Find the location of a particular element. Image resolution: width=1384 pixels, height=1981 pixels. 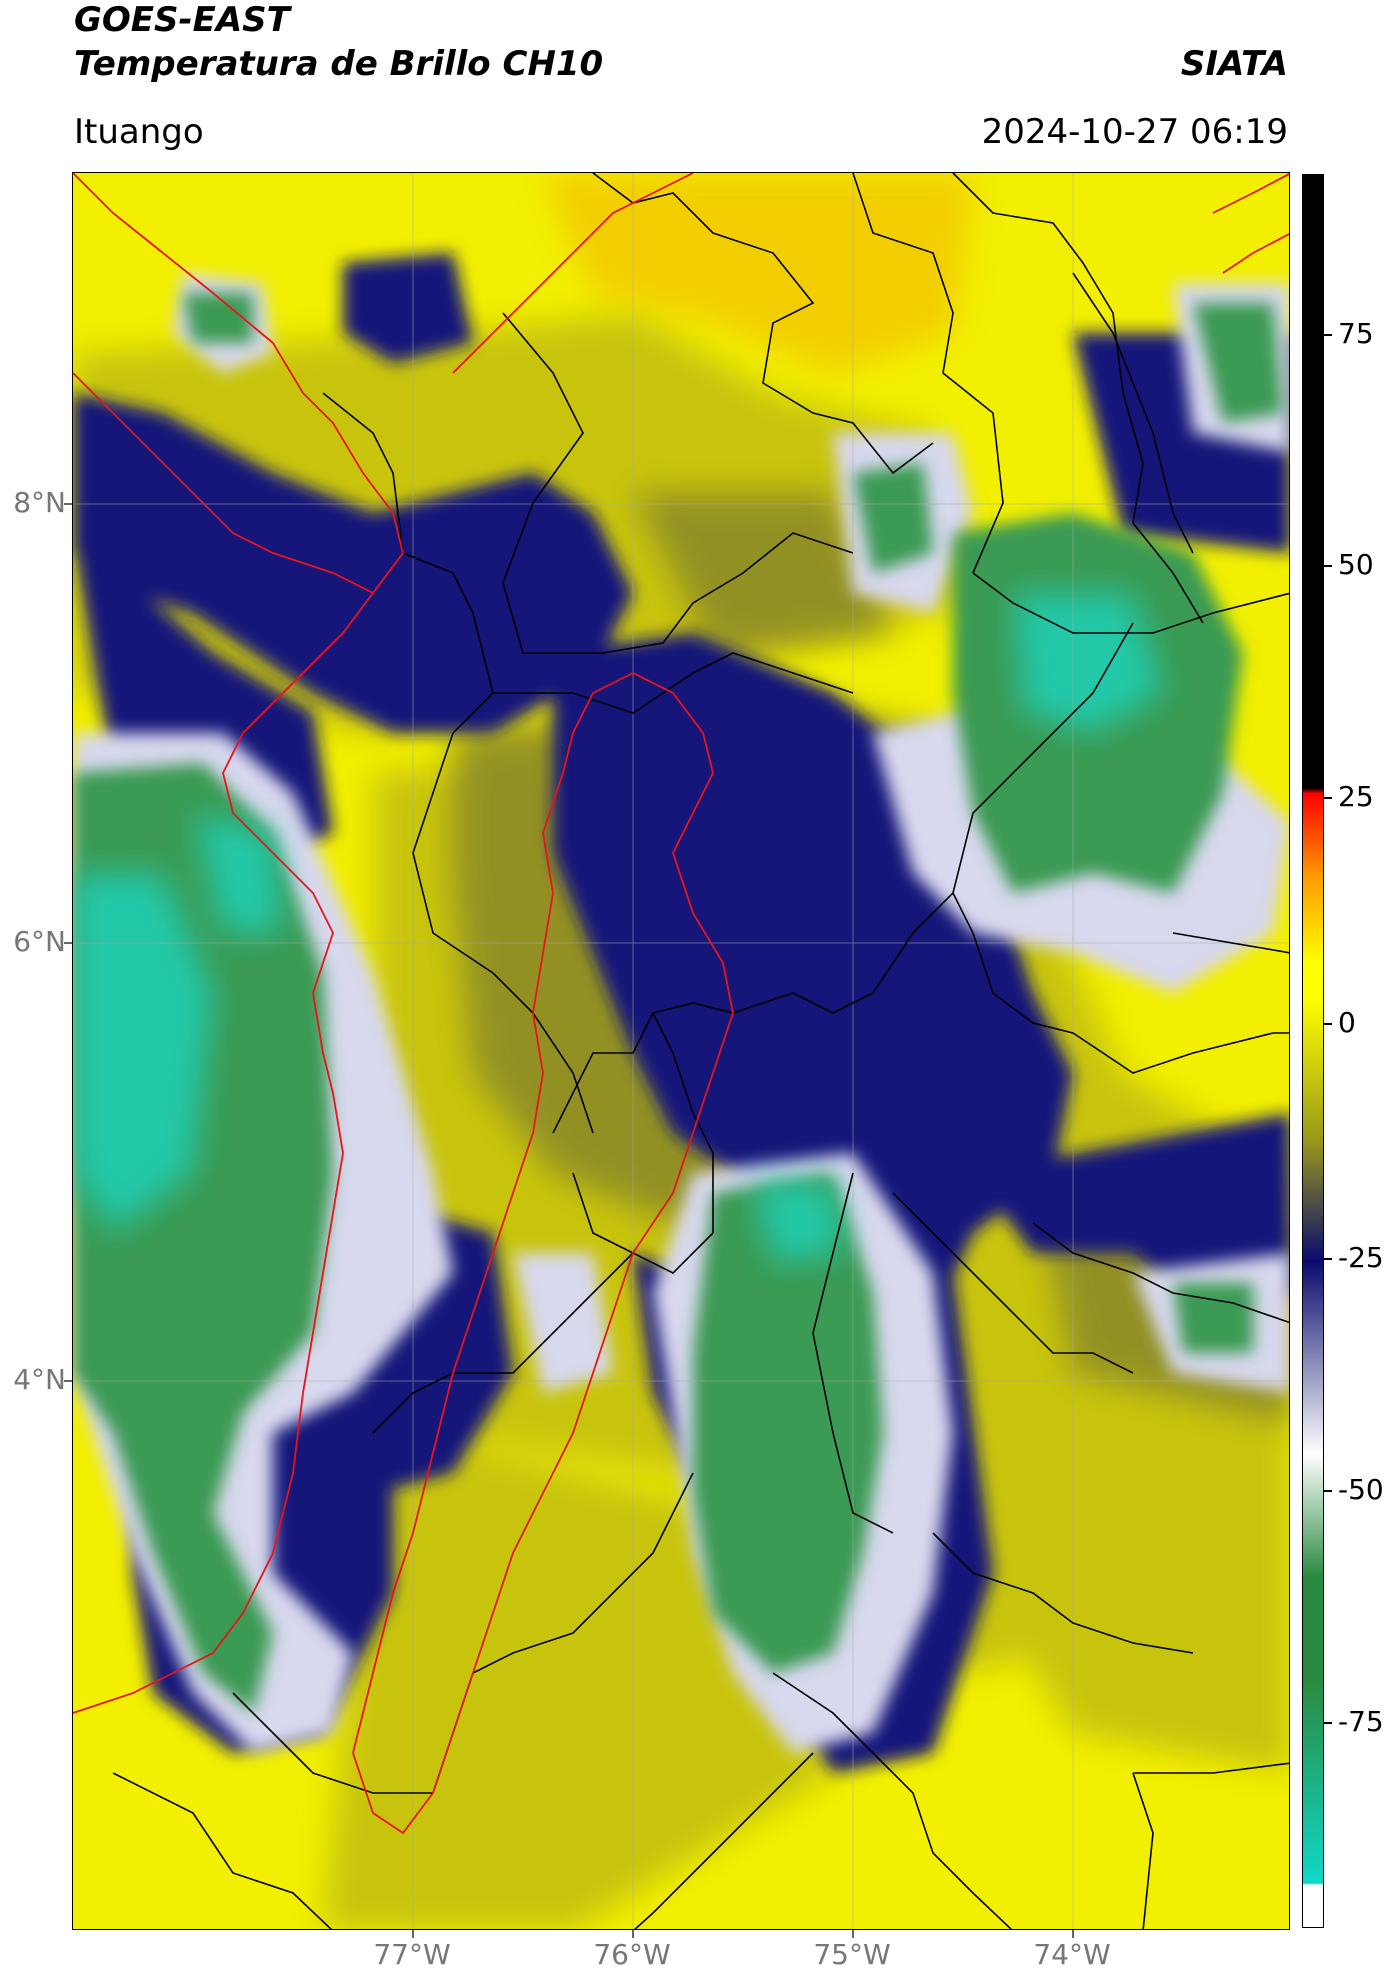

lat-tick-4n is located at coordinates (68, 1381).